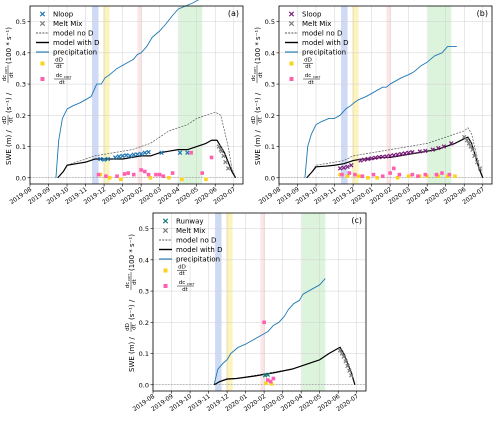 This screenshot has width=500, height=430. What do you see at coordinates (258, 147) in the screenshot?
I see `svg-text: SWE (m) /` at bounding box center [258, 147].